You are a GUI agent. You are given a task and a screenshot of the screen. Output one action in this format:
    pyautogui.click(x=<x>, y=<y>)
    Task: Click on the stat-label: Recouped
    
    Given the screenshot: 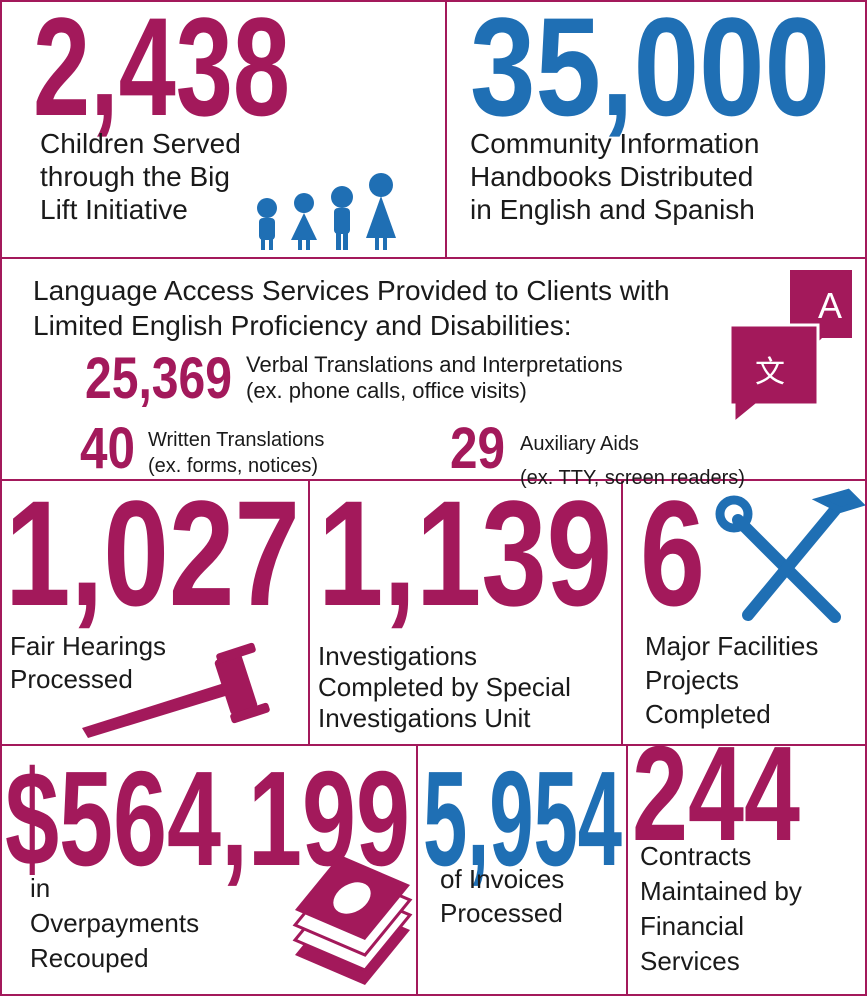 What is the action you would take?
    pyautogui.click(x=89, y=958)
    